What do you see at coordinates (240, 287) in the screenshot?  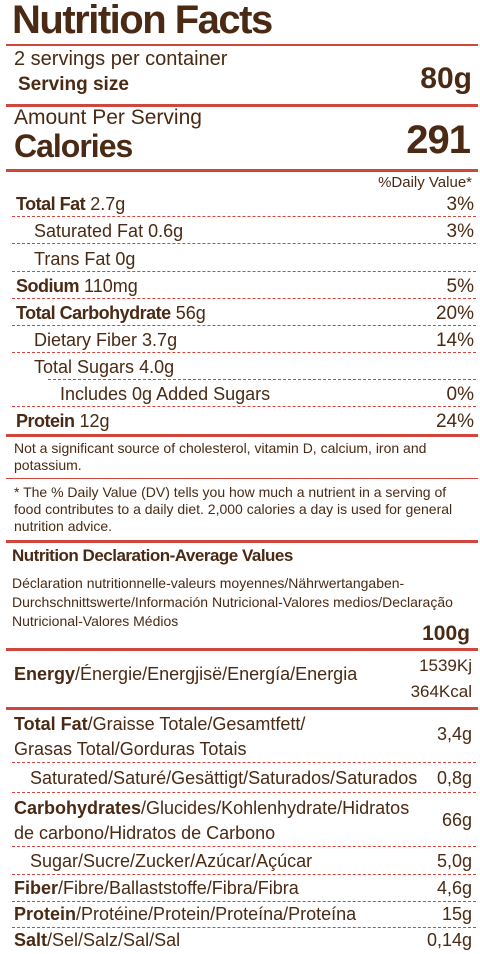 I see `row-sodium: Sodium 110mg 5%` at bounding box center [240, 287].